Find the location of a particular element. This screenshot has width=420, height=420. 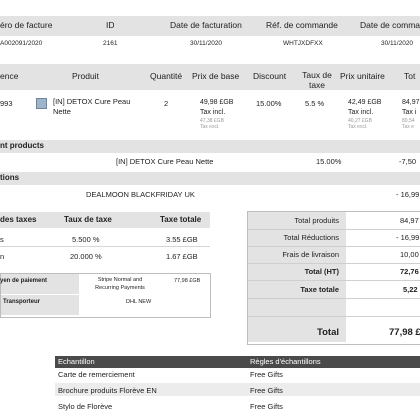

col-order-date: Date de comman is located at coordinates (390, 25).